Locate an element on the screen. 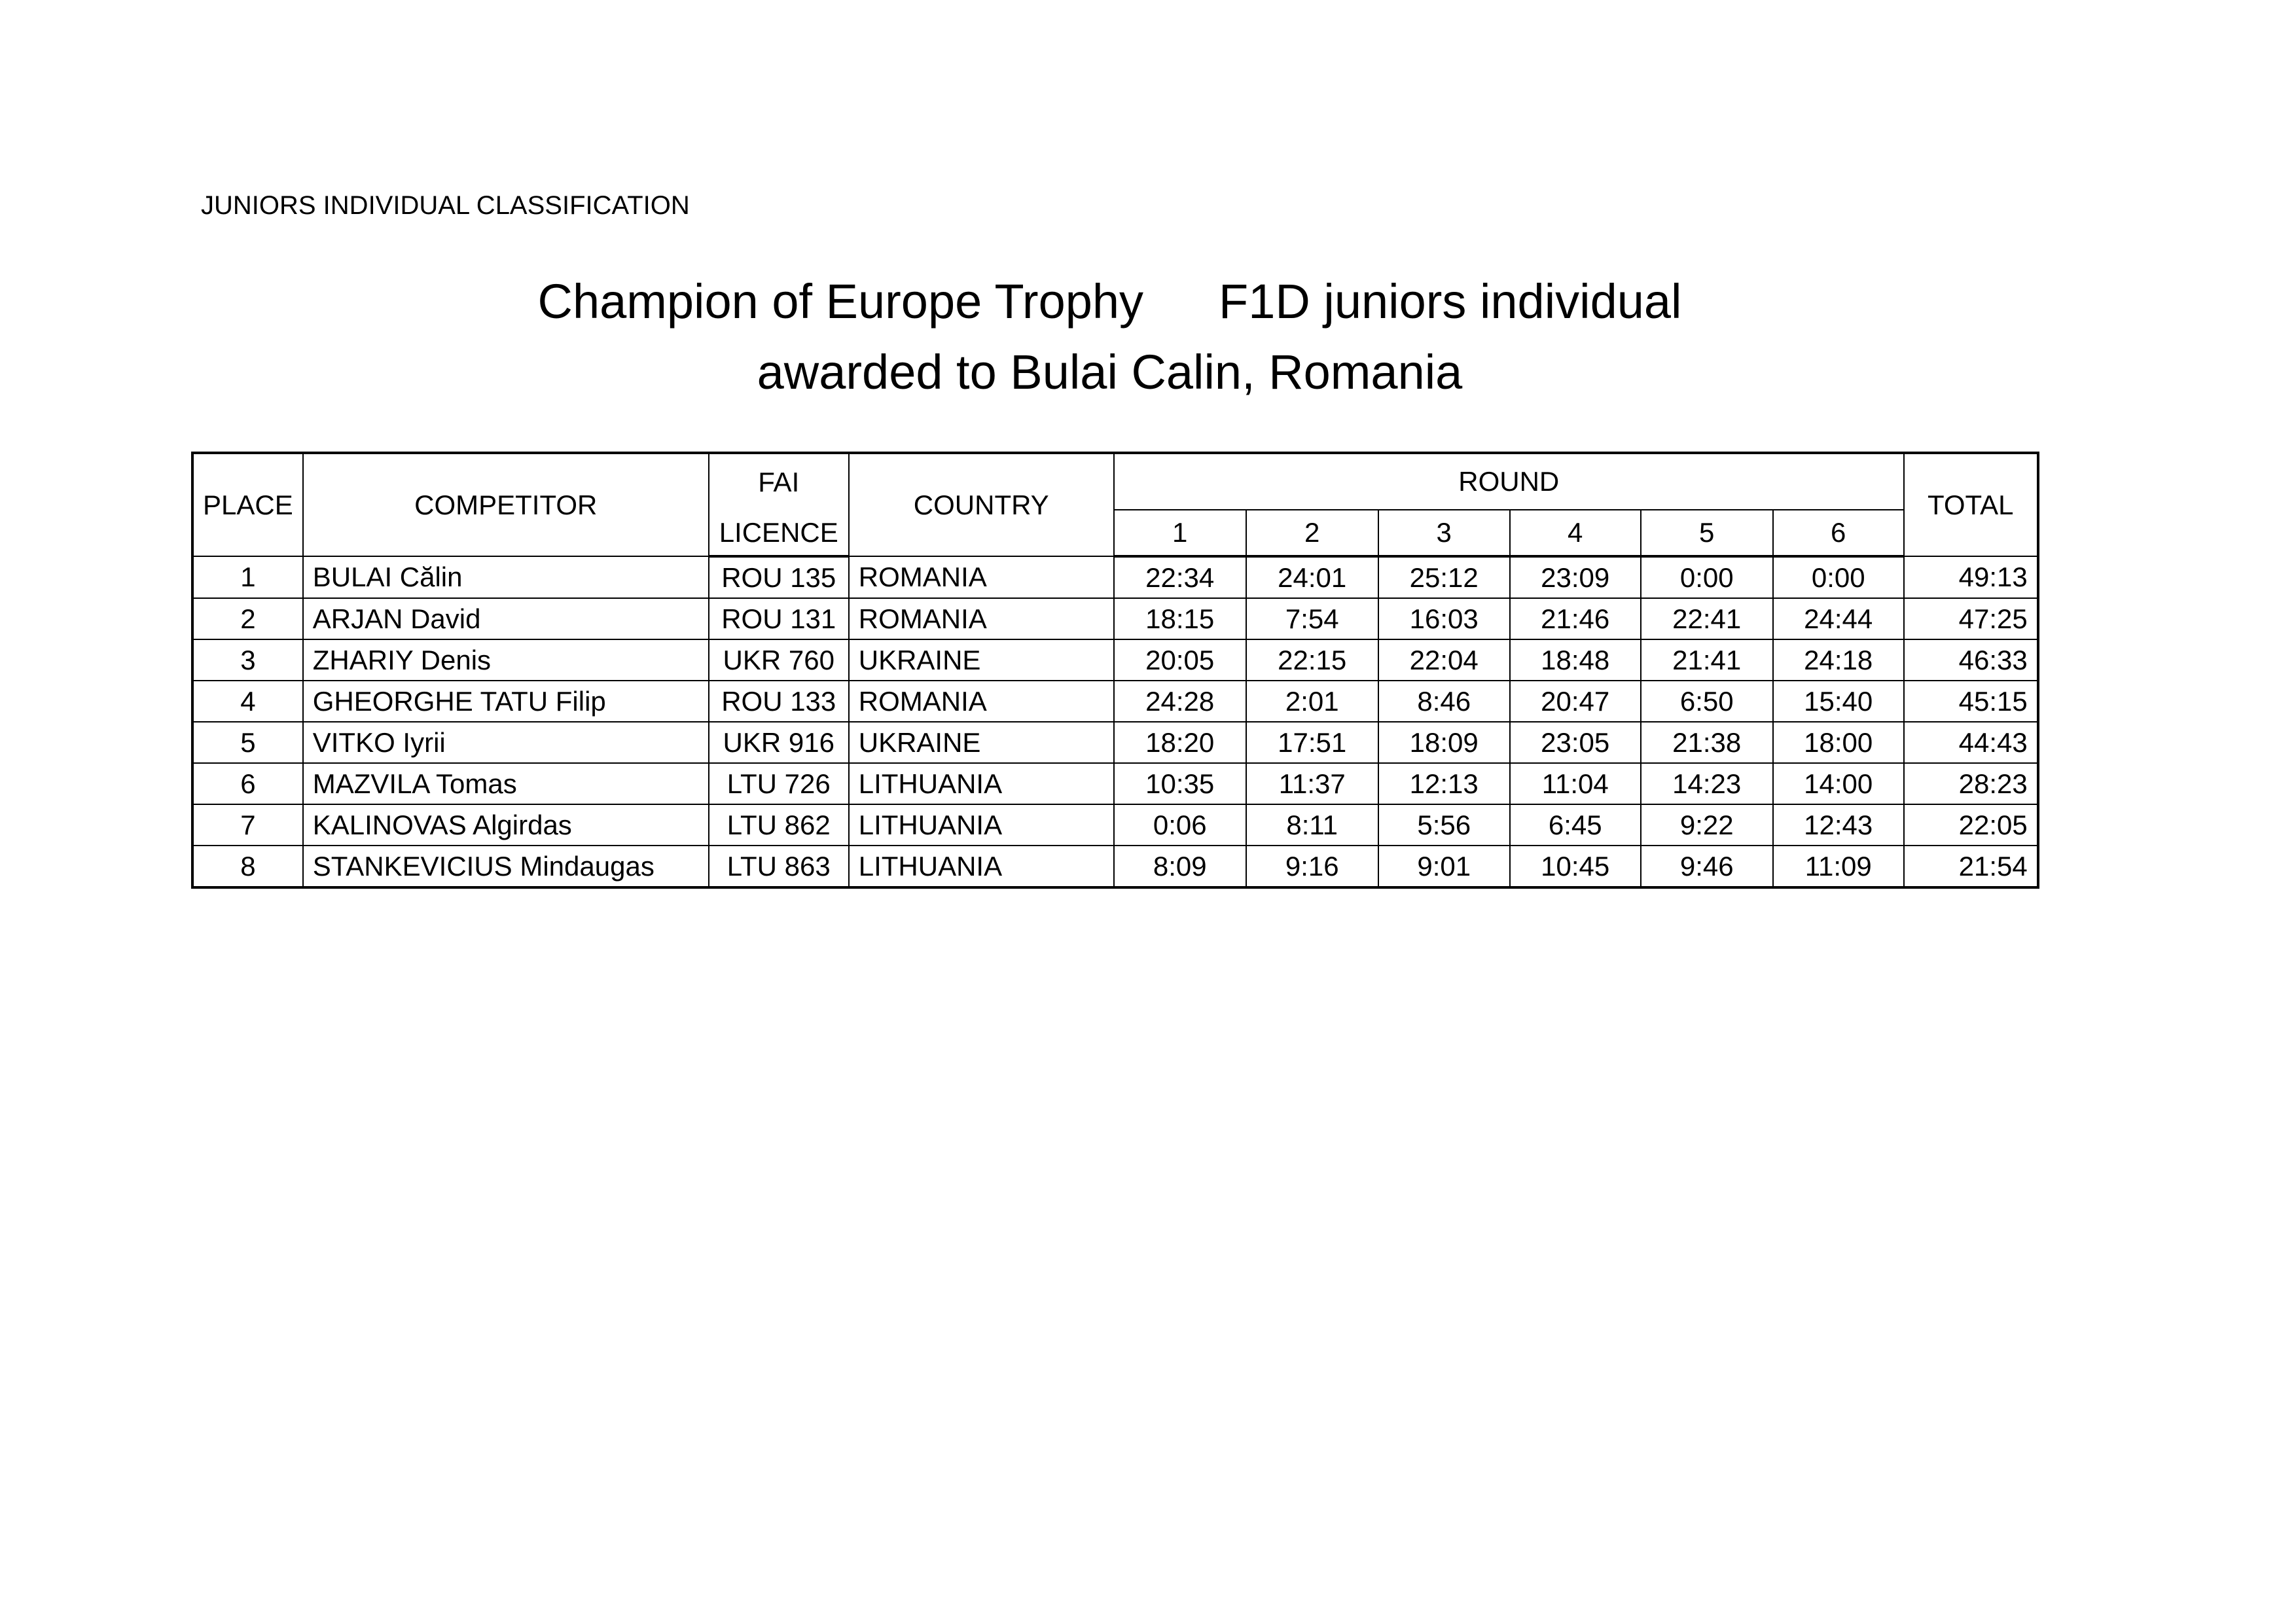 This screenshot has width=2296, height=1623. total-cell: 49:13 is located at coordinates (1971, 577).